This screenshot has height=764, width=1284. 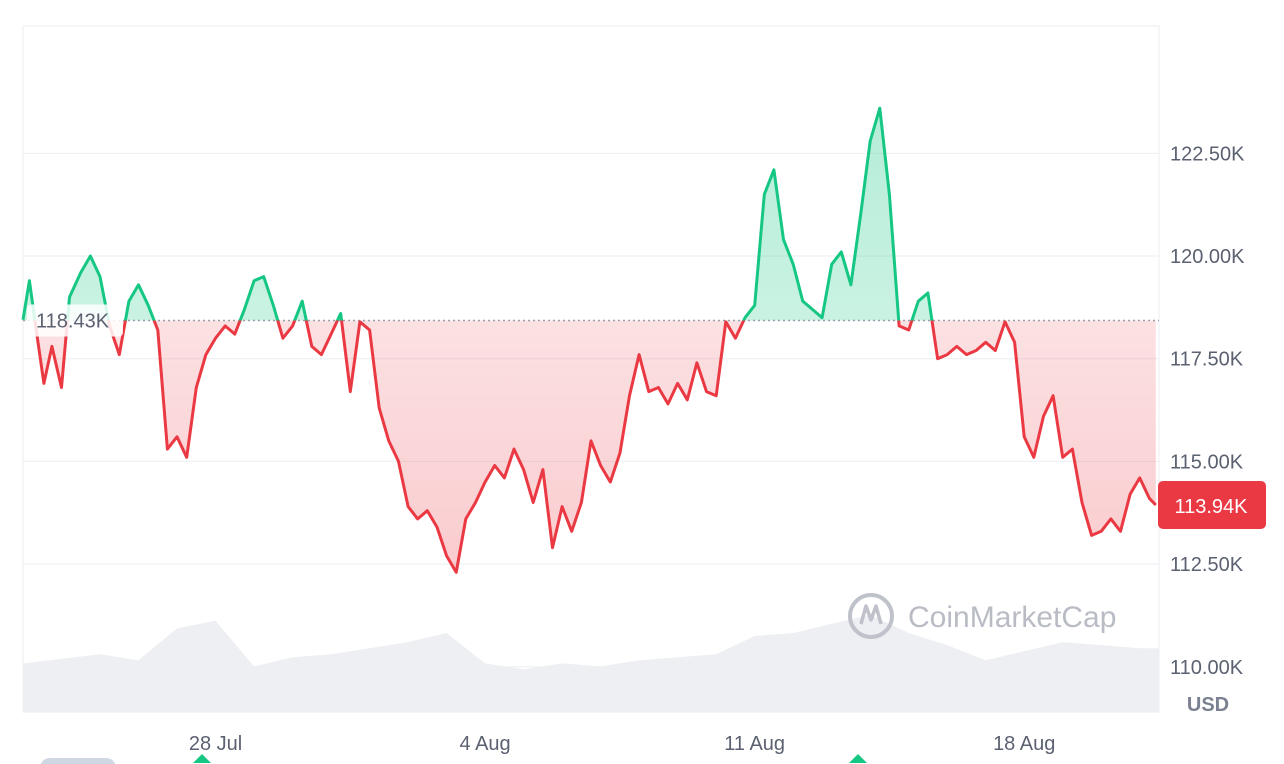 I want to click on x-tick-label: 18 Aug, so click(x=1024, y=744).